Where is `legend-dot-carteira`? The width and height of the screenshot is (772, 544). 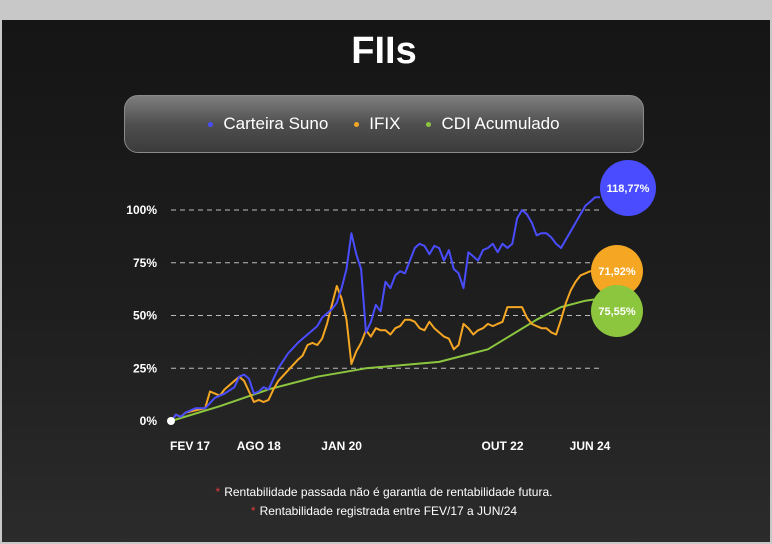 legend-dot-carteira is located at coordinates (211, 124).